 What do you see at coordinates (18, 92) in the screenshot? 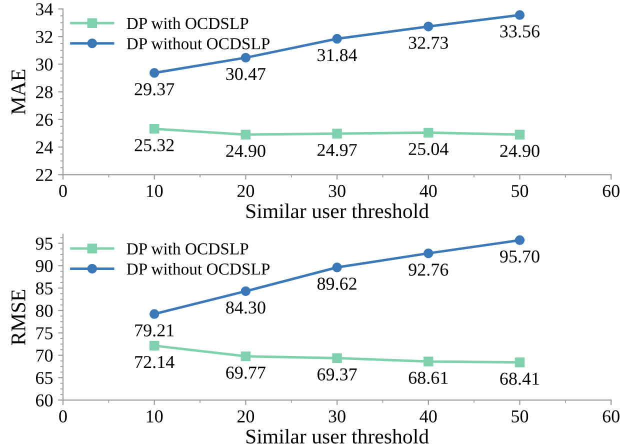
I see `y-axis-title: MAE` at bounding box center [18, 92].